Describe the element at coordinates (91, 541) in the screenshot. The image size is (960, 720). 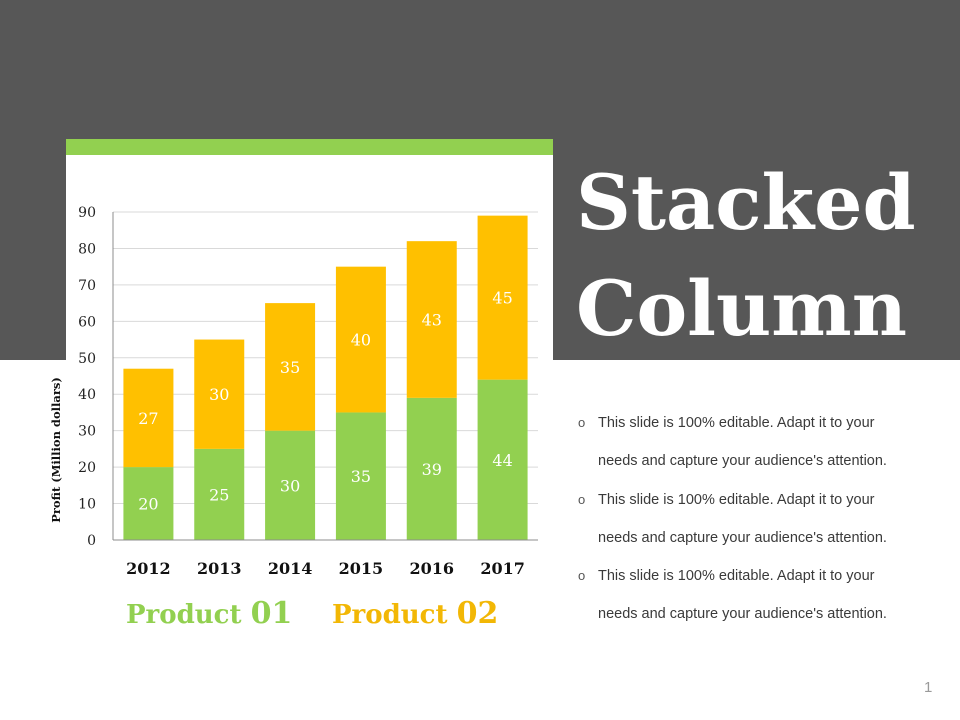
I see `y-tick-label: 0` at that location.